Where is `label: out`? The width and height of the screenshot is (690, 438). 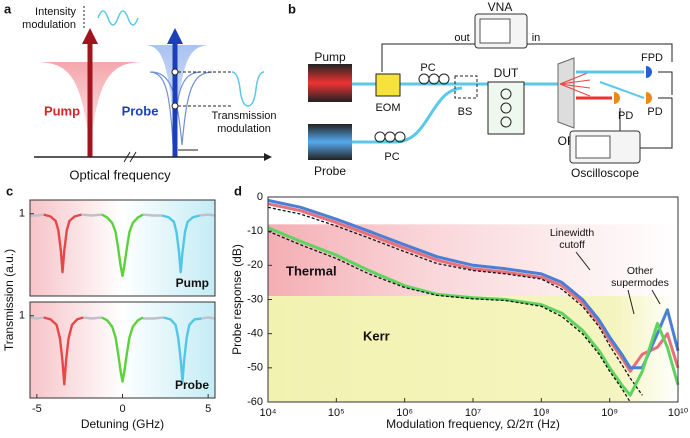
label: out is located at coordinates (461, 38).